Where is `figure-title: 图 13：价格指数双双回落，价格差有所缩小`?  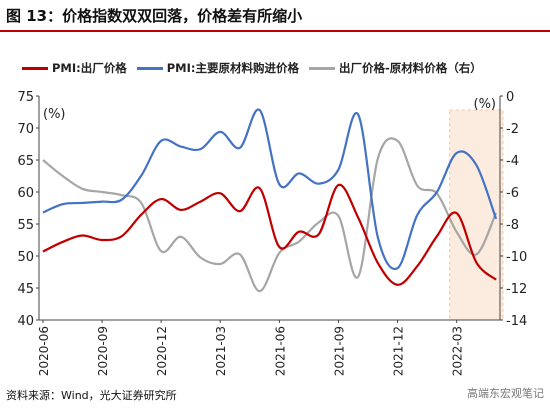 figure-title: 图 13：价格指数双双回落，价格差有所缩小 is located at coordinates (154, 16).